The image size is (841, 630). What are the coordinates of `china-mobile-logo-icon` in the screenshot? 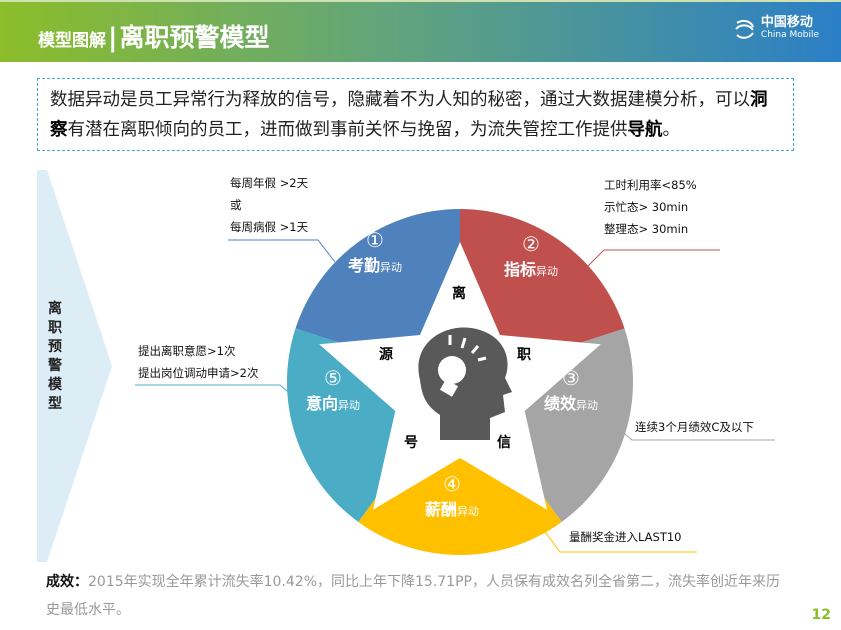 It's located at (744, 29).